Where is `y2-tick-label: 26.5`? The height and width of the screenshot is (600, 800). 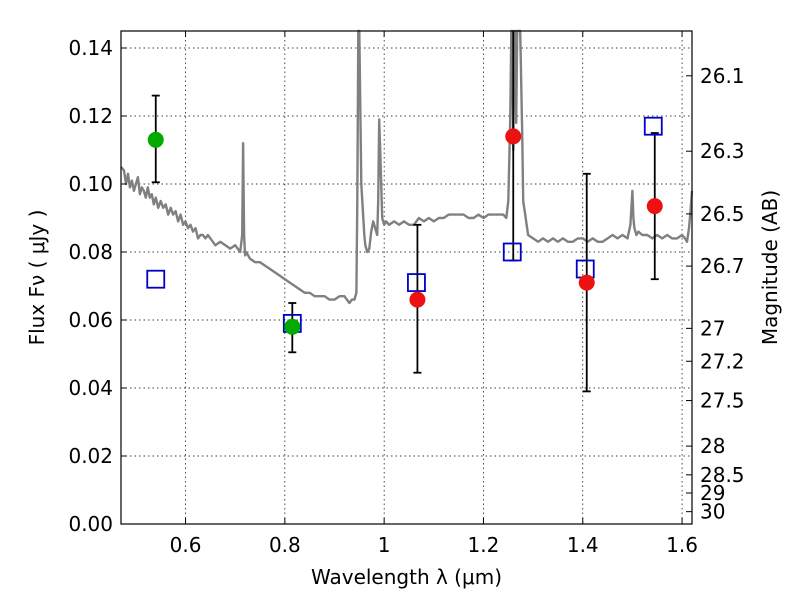 y2-tick-label: 26.5 is located at coordinates (722, 214).